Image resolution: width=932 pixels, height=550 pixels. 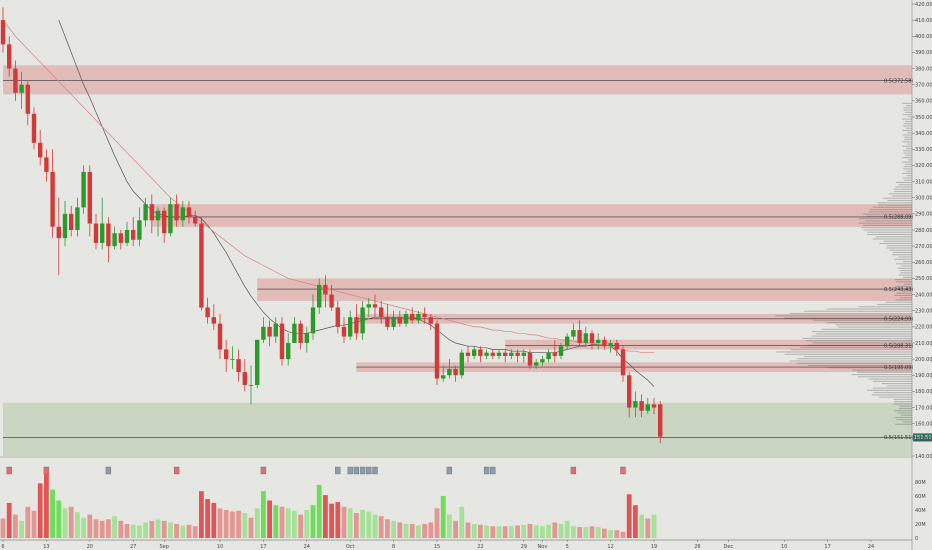 What do you see at coordinates (437, 547) in the screenshot?
I see `time-tick-label: 15` at bounding box center [437, 547].